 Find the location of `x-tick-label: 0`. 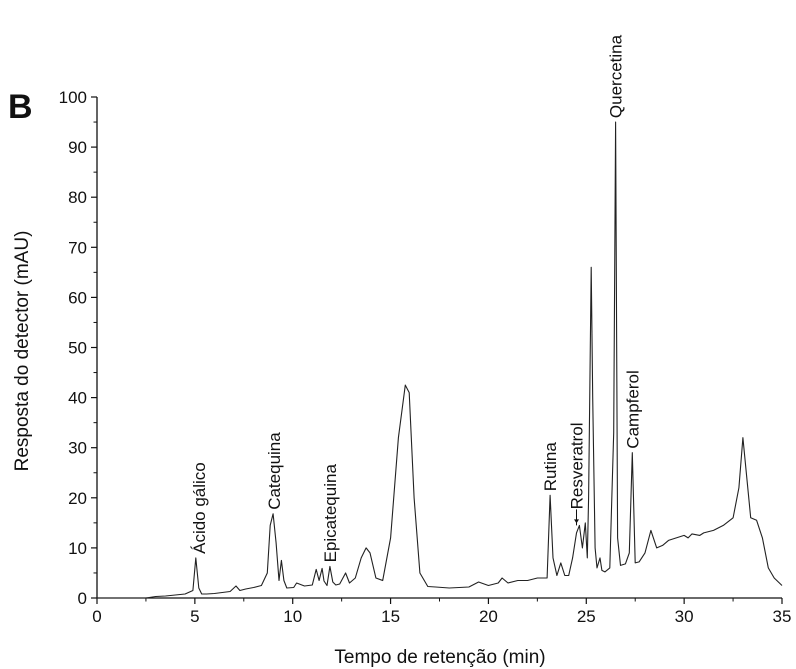

x-tick-label: 0 is located at coordinates (96, 616).